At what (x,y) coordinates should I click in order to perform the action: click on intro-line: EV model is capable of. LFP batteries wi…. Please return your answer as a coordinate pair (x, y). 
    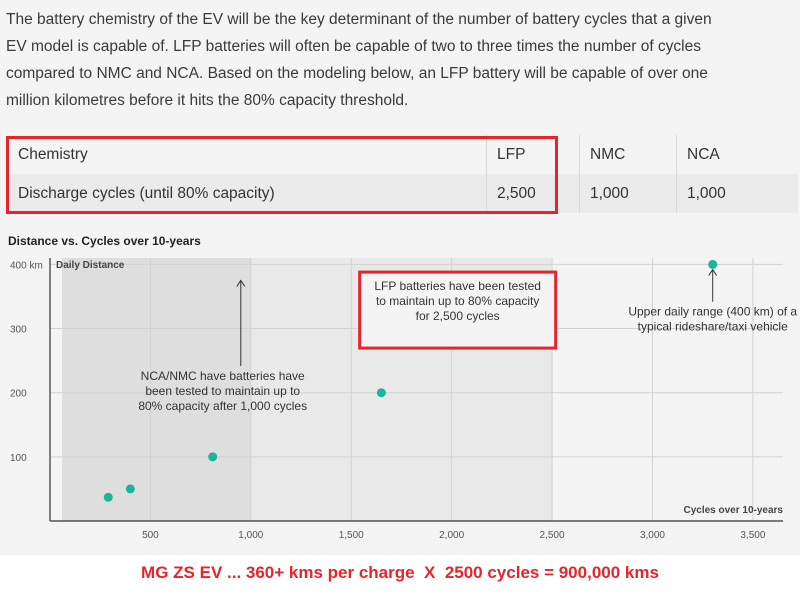
    Looking at the image, I should click on (353, 46).